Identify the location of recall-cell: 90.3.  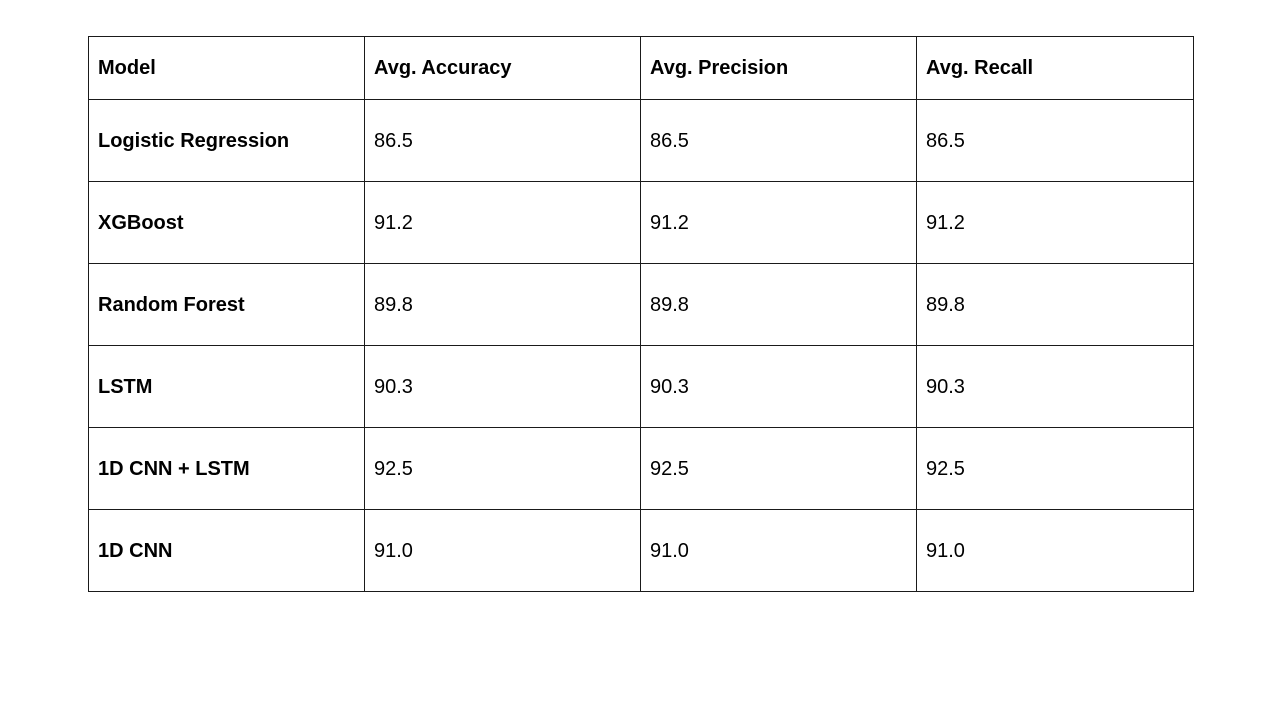
(1055, 386).